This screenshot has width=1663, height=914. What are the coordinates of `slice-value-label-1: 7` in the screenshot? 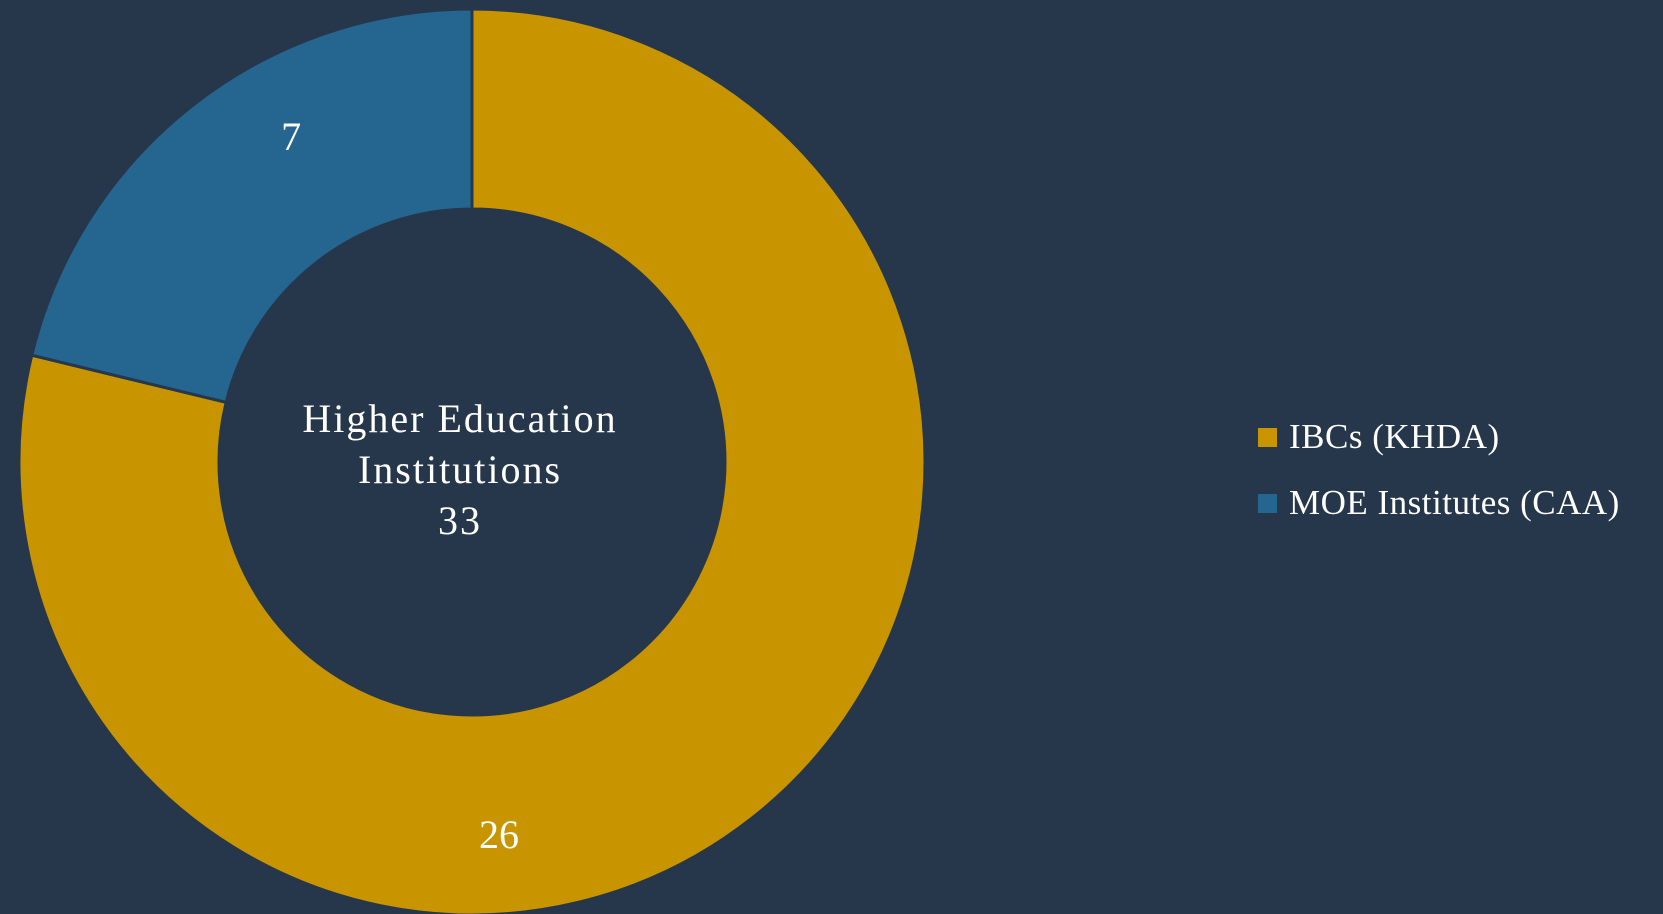 It's located at (291, 136).